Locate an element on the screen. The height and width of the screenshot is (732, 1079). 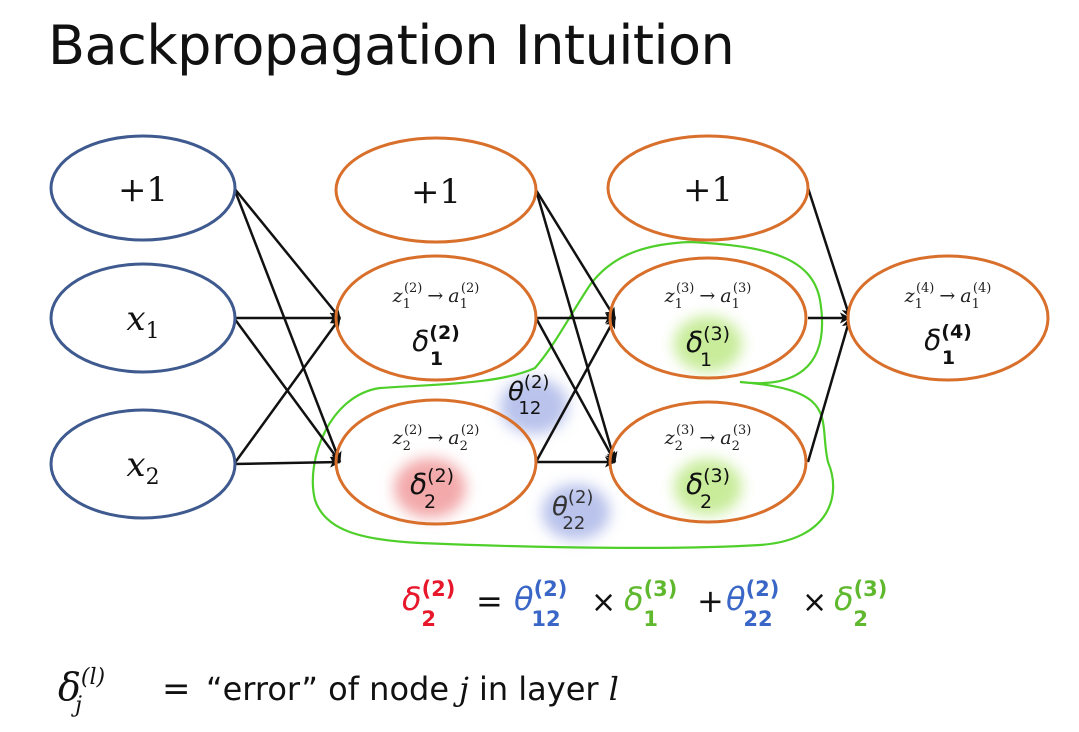
highlight-blobs is located at coordinates (568, 428).